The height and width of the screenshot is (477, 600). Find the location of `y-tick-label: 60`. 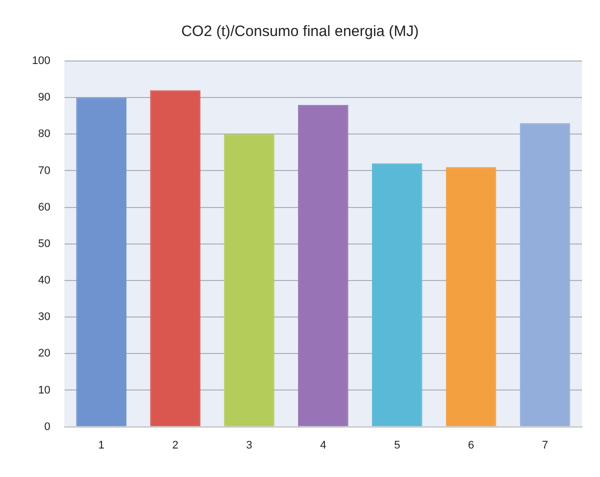

y-tick-label: 60 is located at coordinates (44, 207).